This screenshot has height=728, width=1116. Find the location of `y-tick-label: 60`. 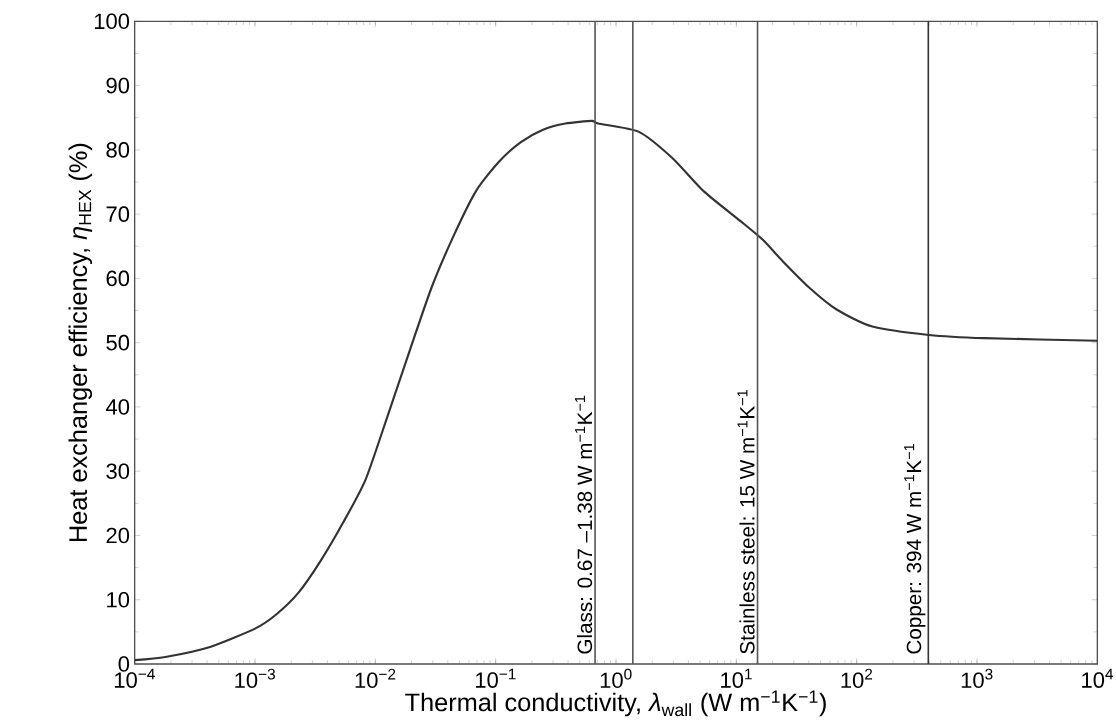

y-tick-label: 60 is located at coordinates (118, 278).